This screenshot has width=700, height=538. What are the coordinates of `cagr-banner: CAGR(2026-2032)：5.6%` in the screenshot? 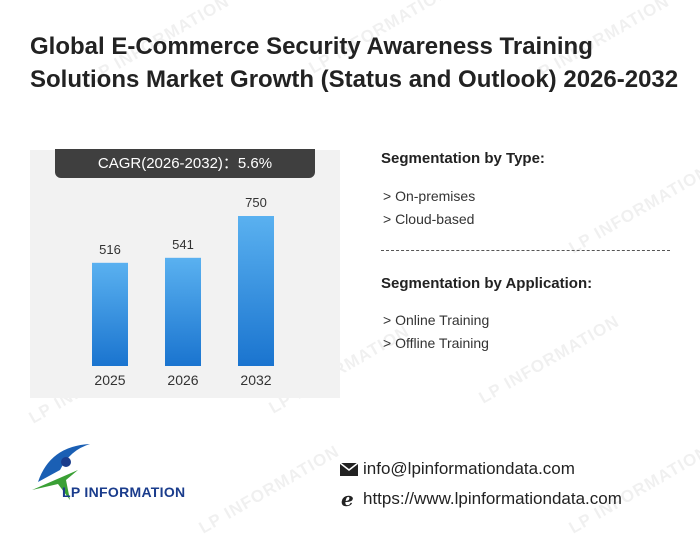 It's located at (185, 163).